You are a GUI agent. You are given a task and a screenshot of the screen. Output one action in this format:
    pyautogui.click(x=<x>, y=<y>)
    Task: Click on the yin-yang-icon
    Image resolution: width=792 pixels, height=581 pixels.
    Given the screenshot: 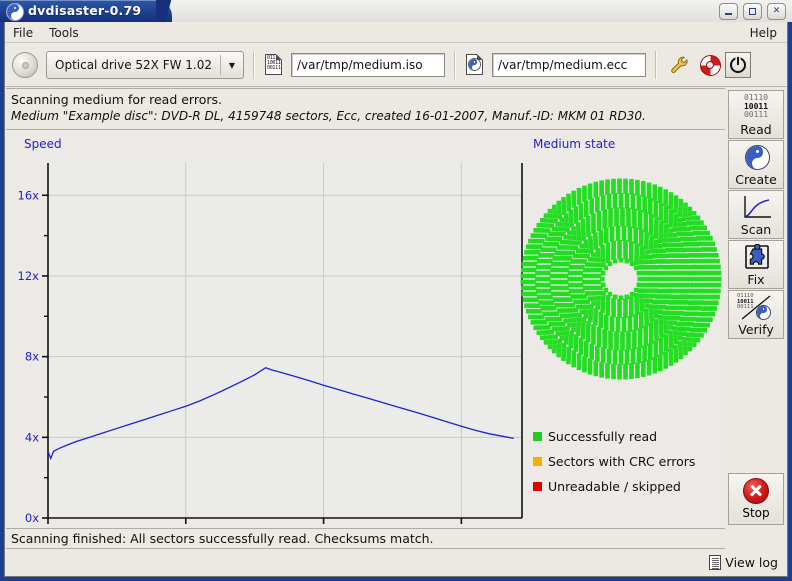 What is the action you would take?
    pyautogui.click(x=756, y=157)
    